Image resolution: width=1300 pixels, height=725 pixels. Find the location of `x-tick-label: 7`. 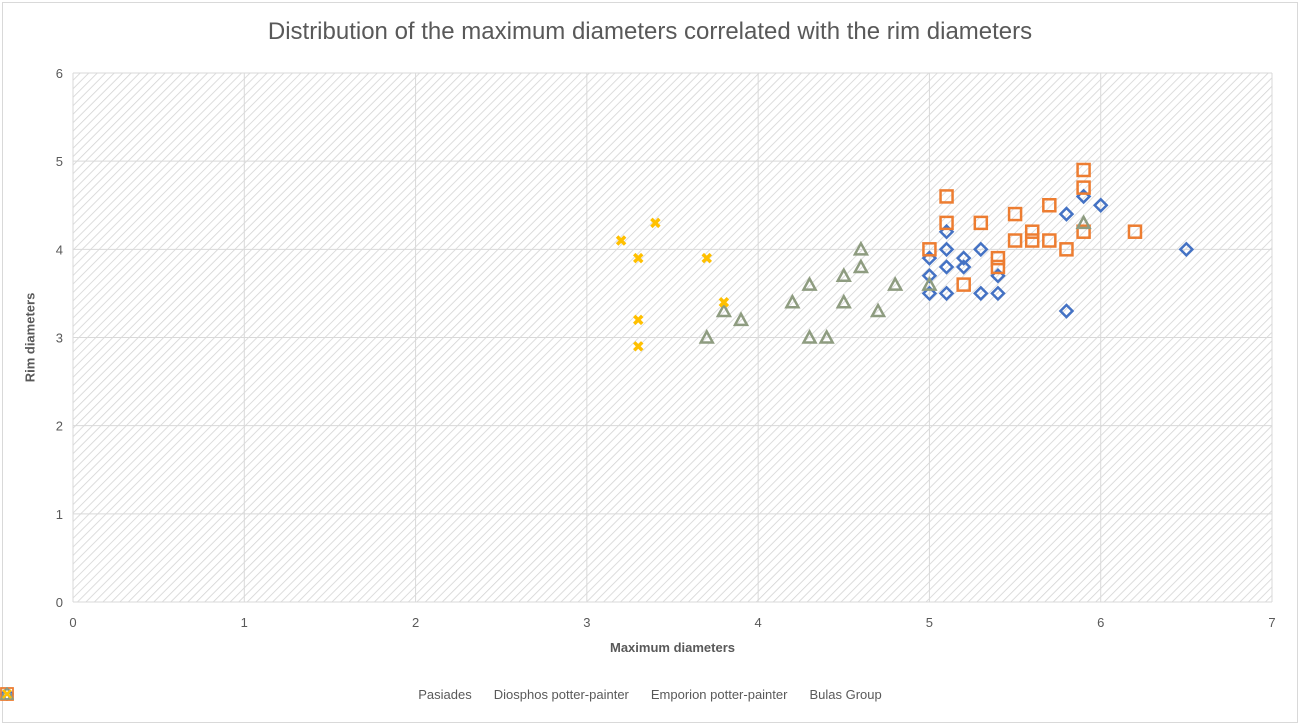

x-tick-label: 7 is located at coordinates (1271, 622).